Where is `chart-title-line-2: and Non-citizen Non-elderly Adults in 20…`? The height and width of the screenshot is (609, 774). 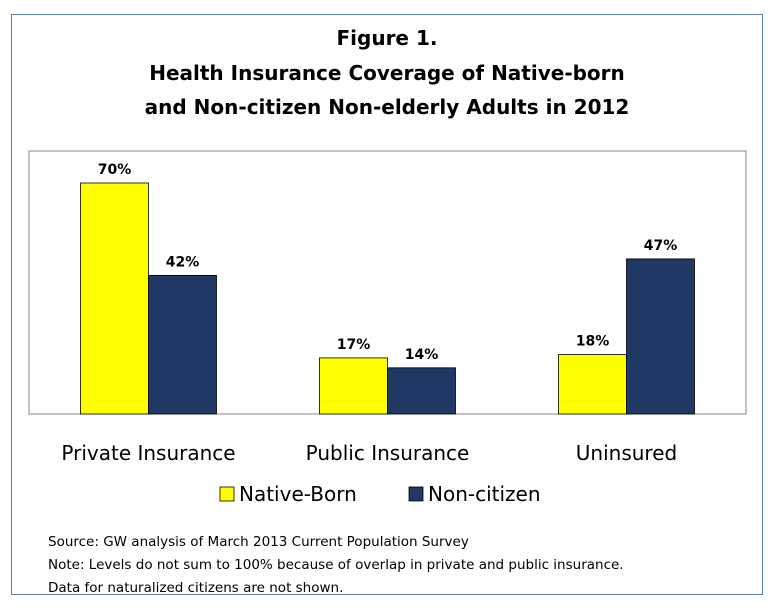 chart-title-line-2: and Non-citizen Non-elderly Adults in 20… is located at coordinates (387, 107).